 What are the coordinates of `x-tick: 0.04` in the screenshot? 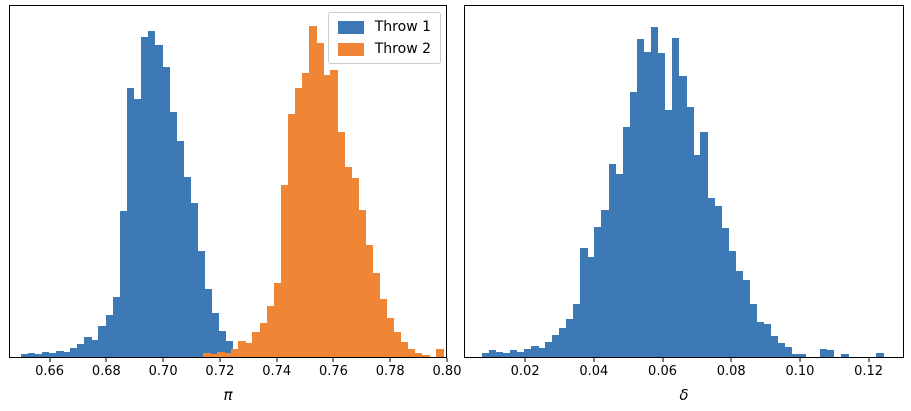 It's located at (593, 368).